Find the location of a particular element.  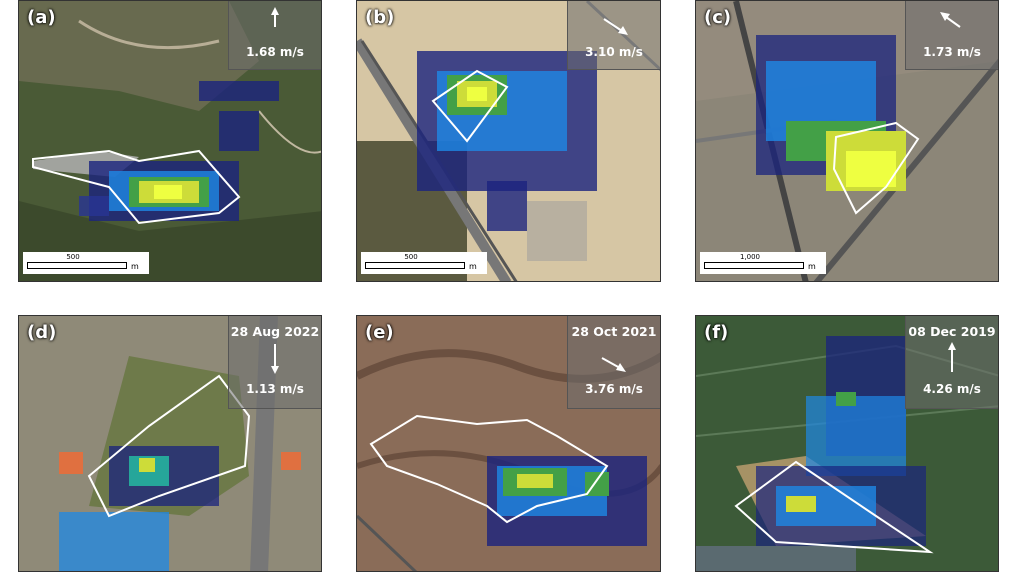

panel-label-c: (c) is located at coordinates (718, 17).